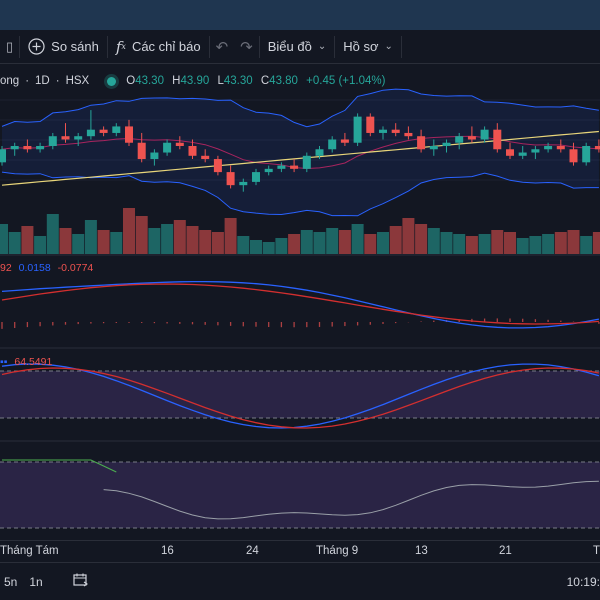 Image resolution: width=600 pixels, height=600 pixels. Describe the element at coordinates (505, 551) in the screenshot. I see `time-axis-label: 21` at that location.